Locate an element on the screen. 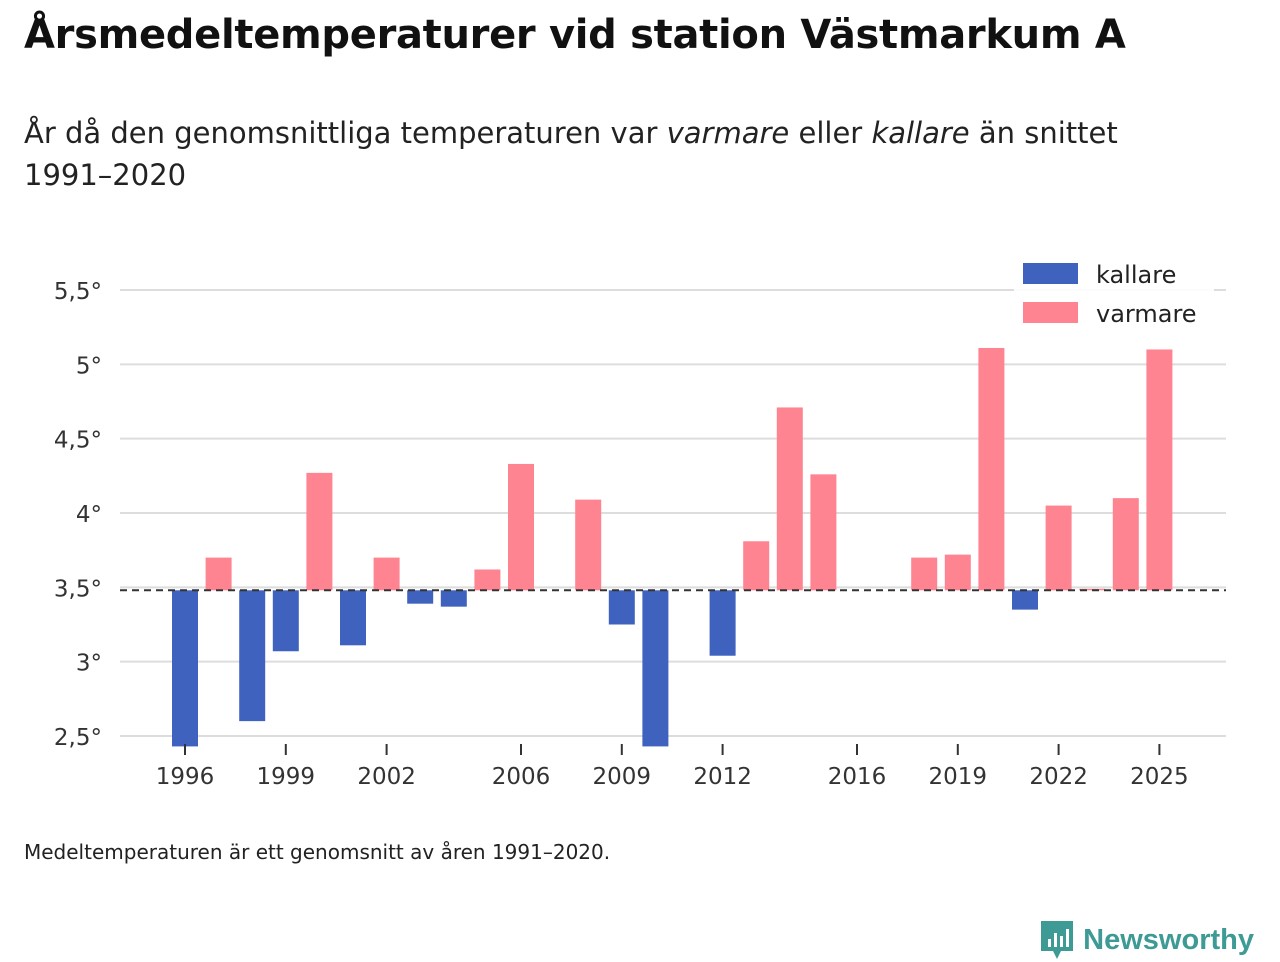  brand-name: Newsworthy is located at coordinates (1168, 939).